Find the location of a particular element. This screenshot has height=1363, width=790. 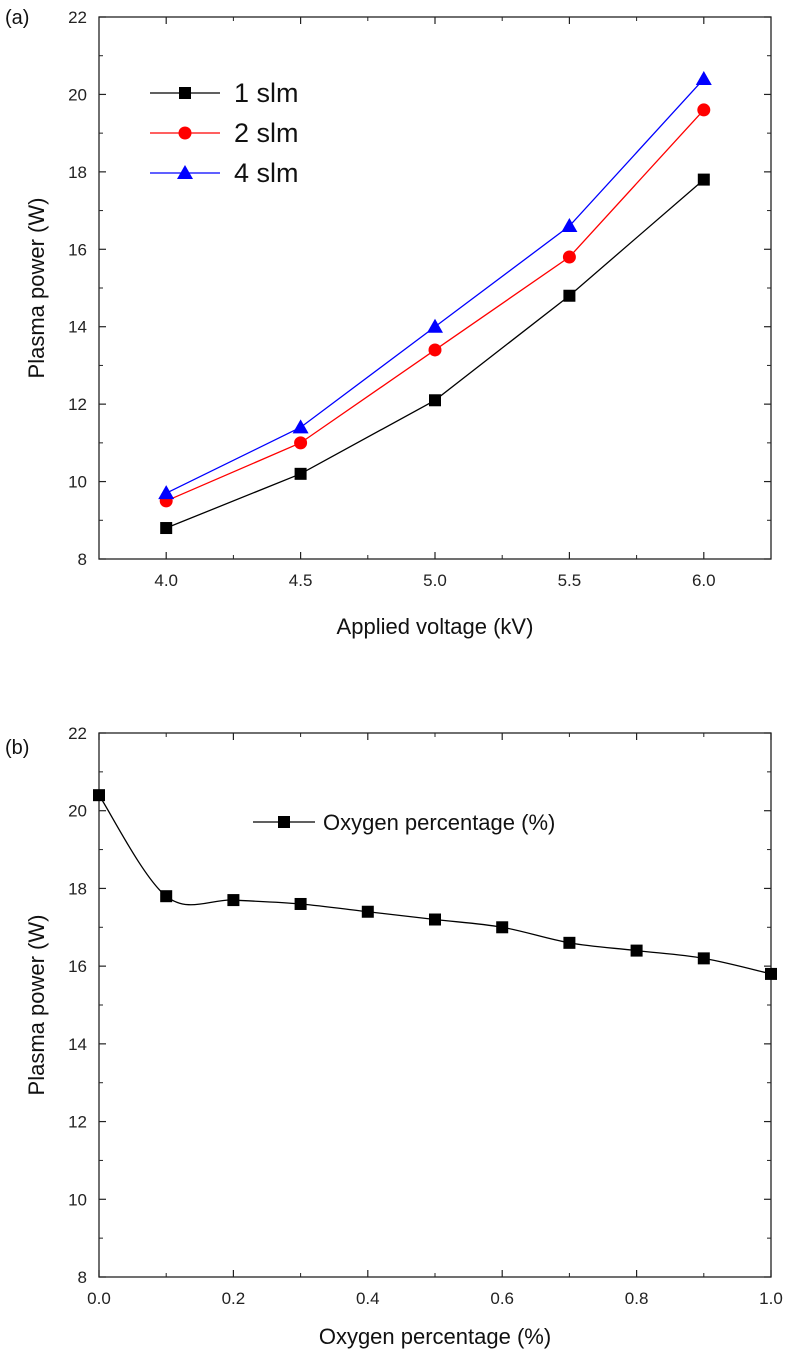

x-axis-title-b: Oxygen percentage (%) is located at coordinates (435, 1336).